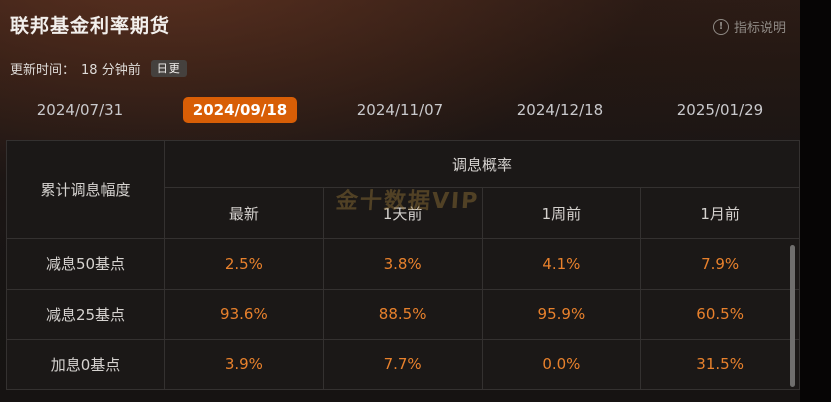 The image size is (831, 402). I want to click on probability-value: 4.1%, so click(561, 264).